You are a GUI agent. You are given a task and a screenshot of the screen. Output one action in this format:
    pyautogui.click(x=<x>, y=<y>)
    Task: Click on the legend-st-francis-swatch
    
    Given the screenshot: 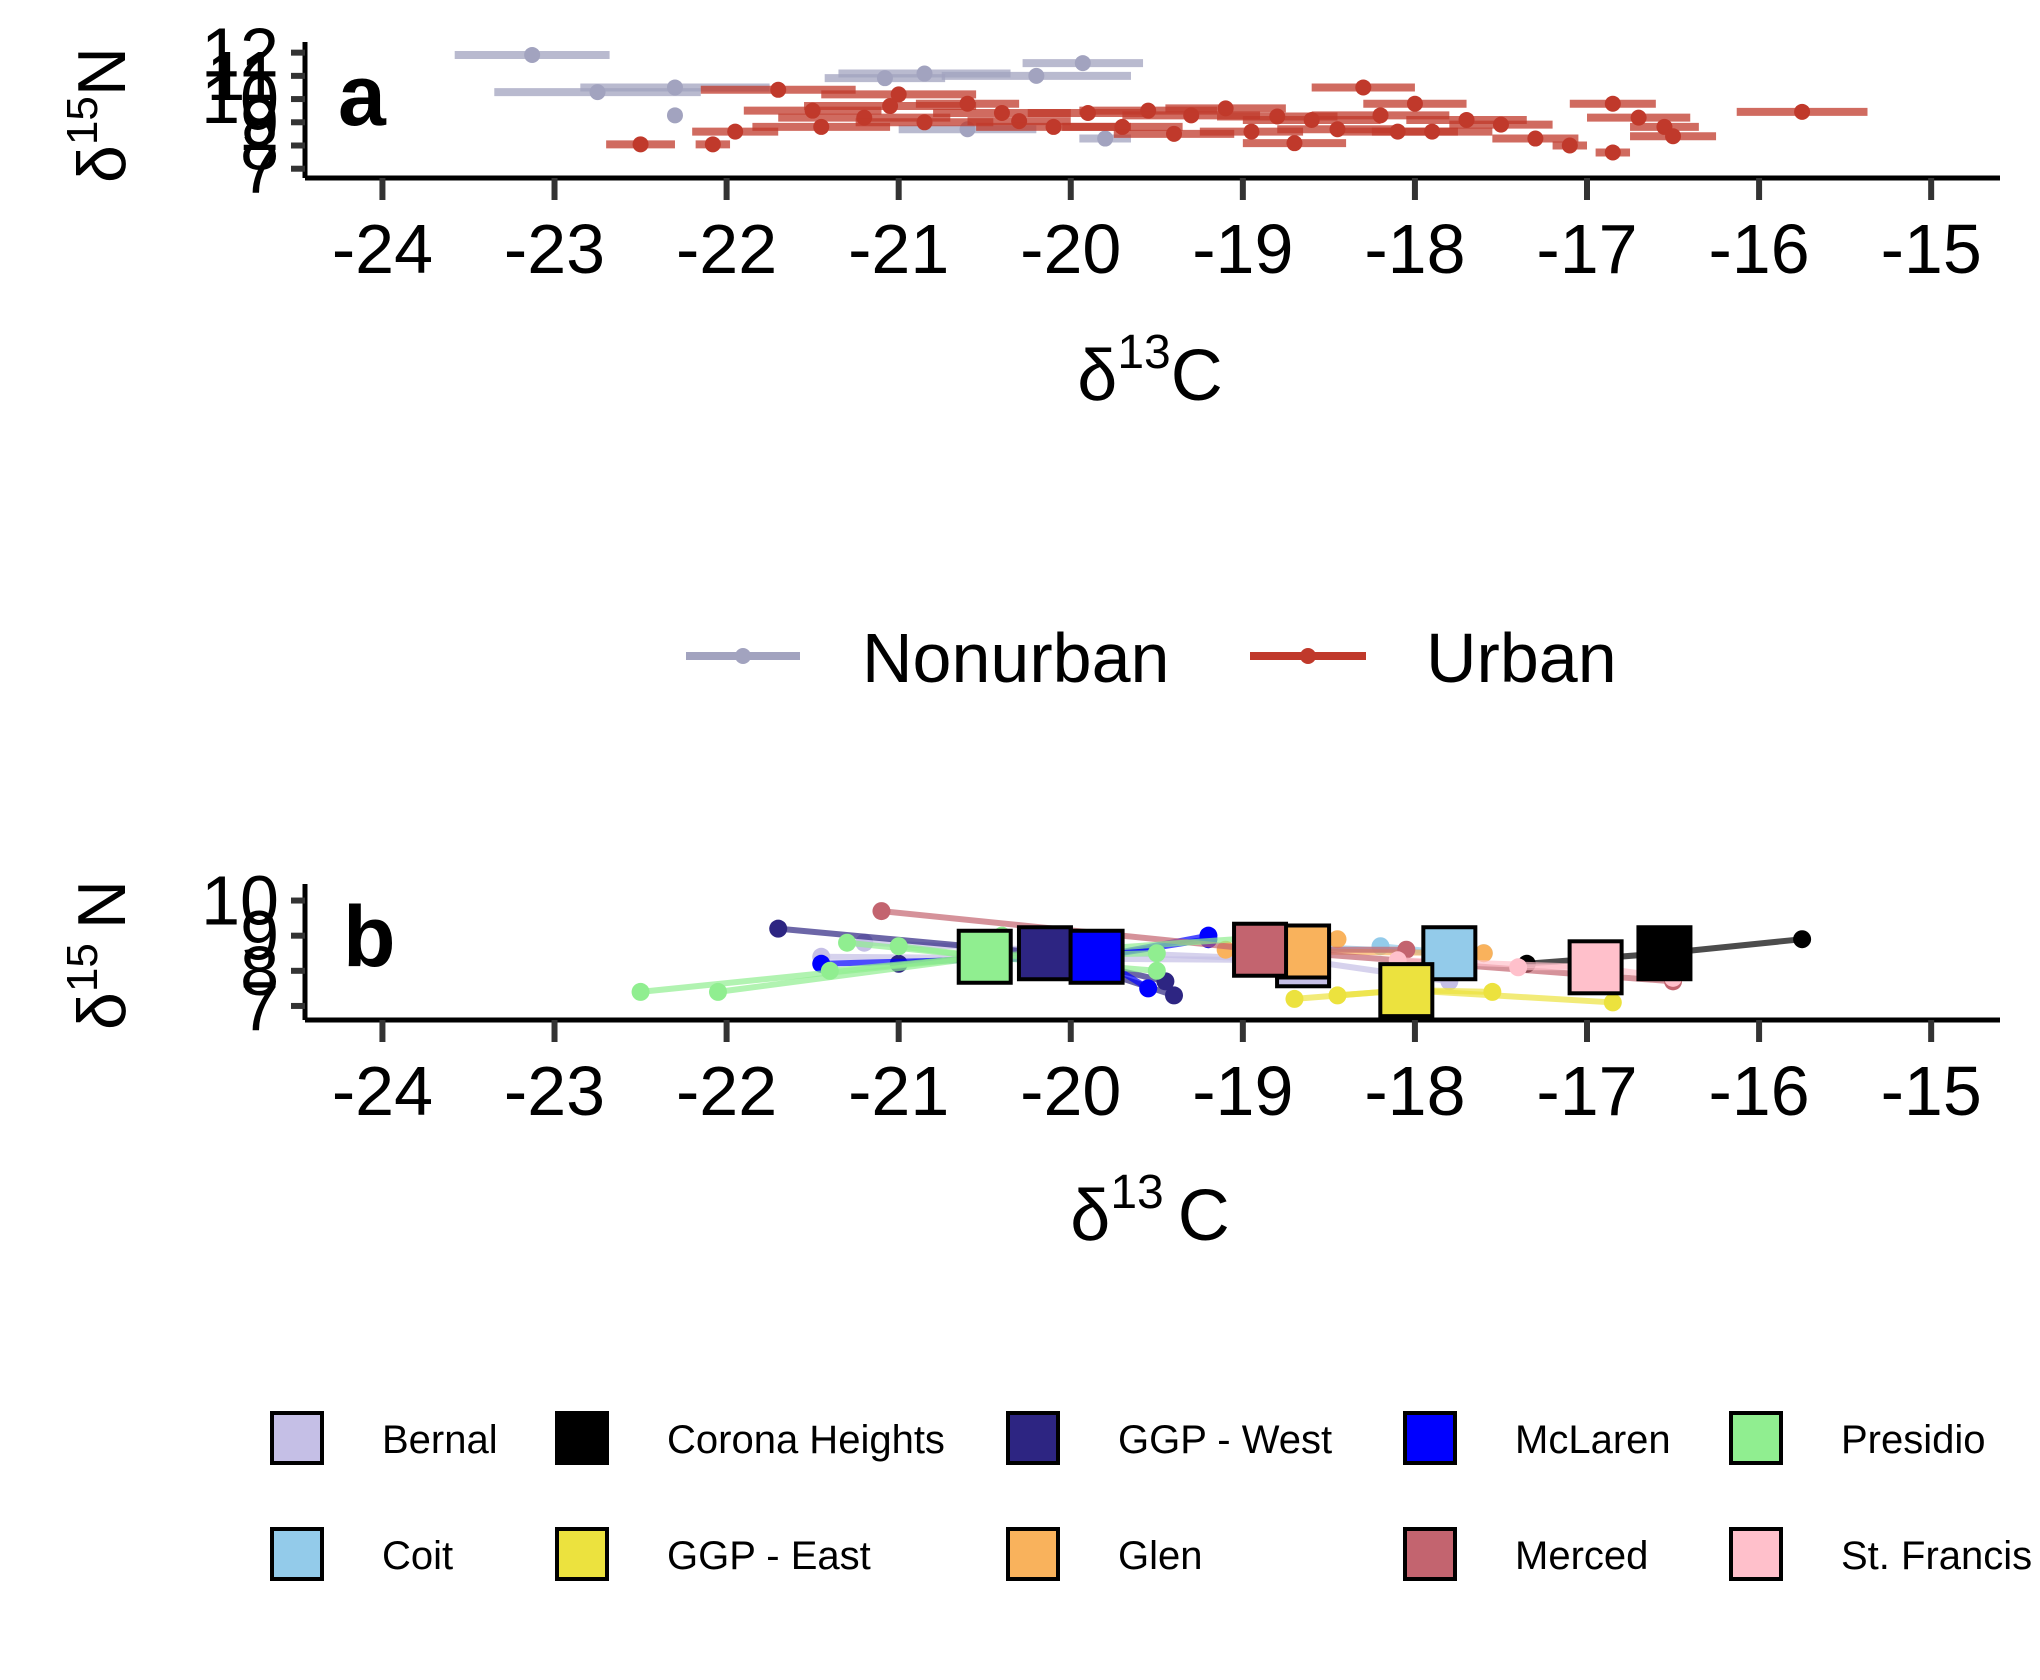 What is the action you would take?
    pyautogui.click(x=1756, y=1554)
    